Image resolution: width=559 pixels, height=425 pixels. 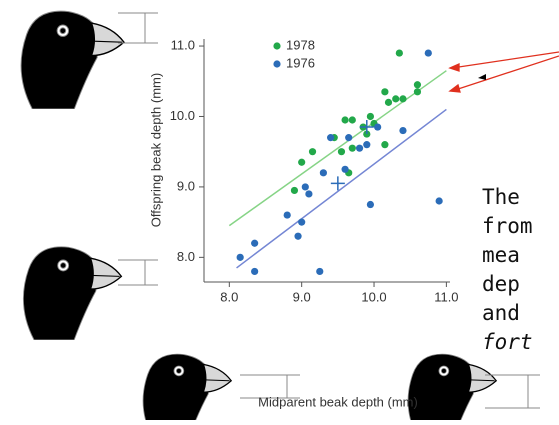 I want to click on annotation-line: mea, so click(x=501, y=255).